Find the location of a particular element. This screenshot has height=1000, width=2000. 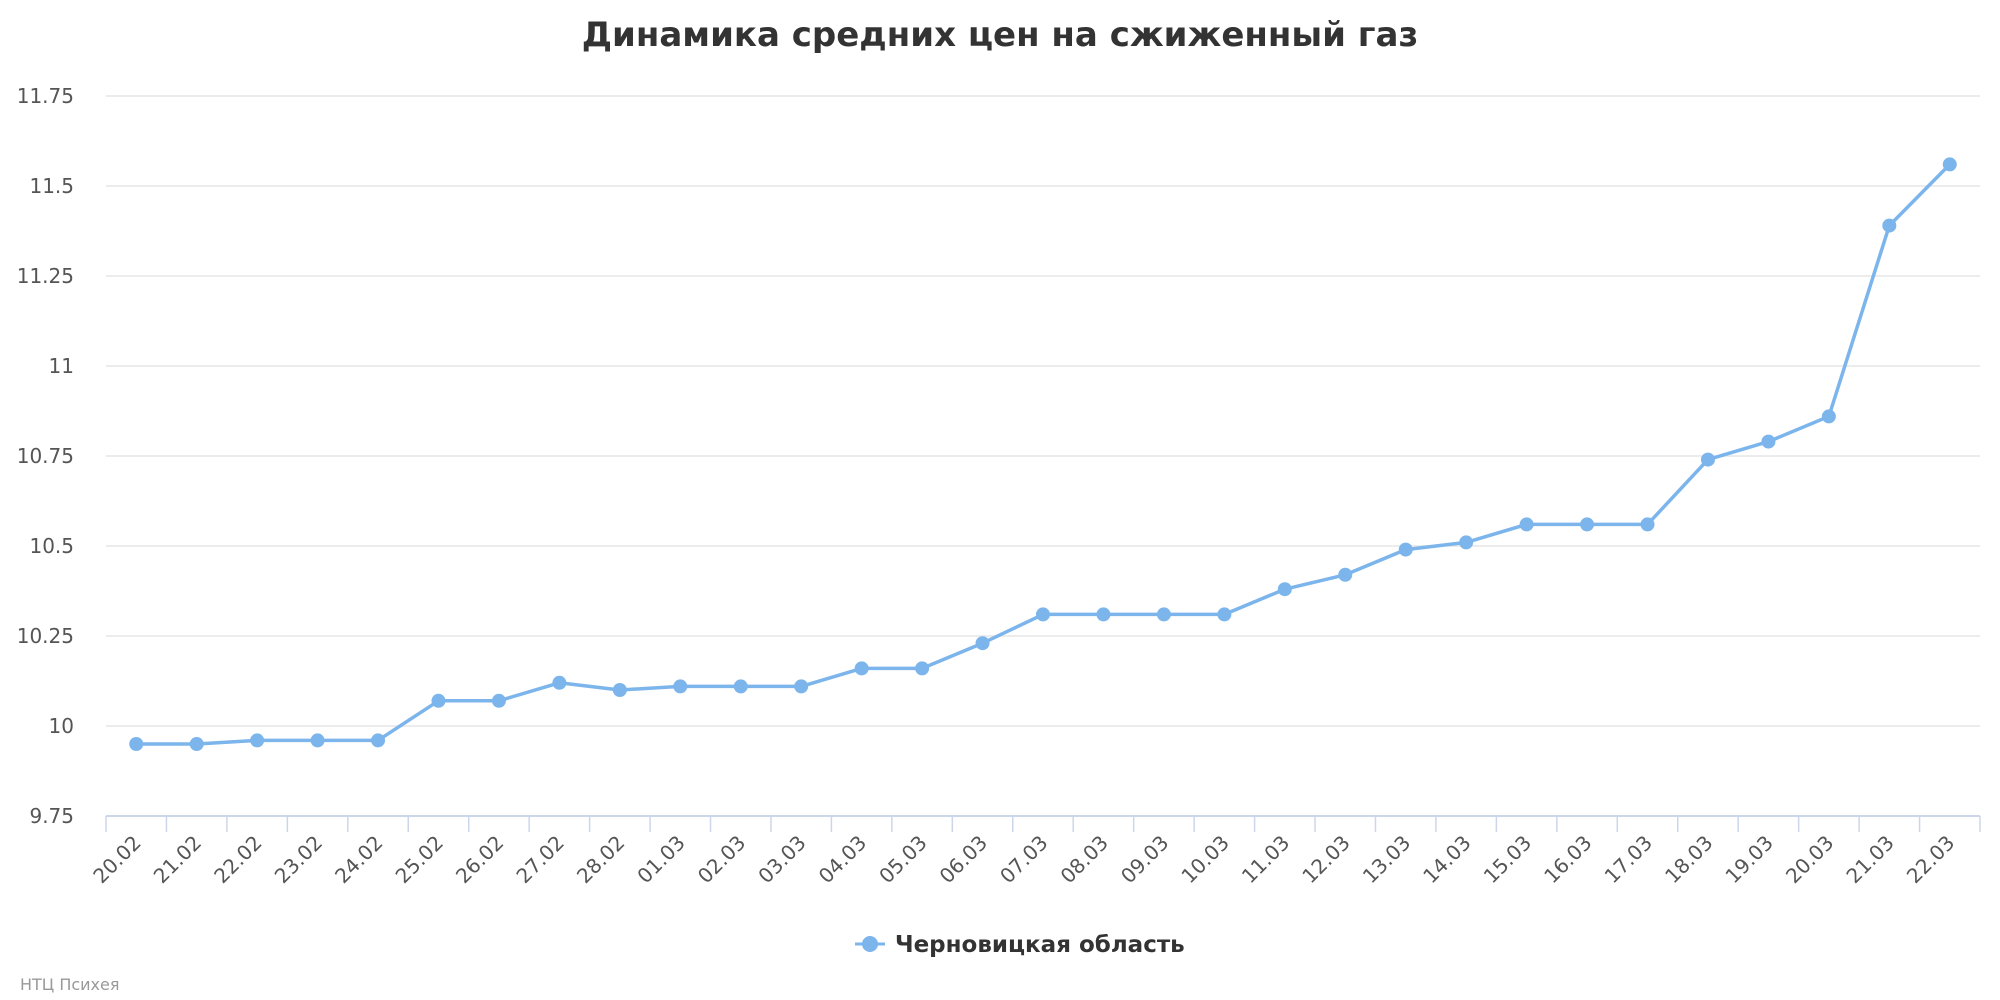

x-tick-label: 09.03 is located at coordinates (1144, 859).